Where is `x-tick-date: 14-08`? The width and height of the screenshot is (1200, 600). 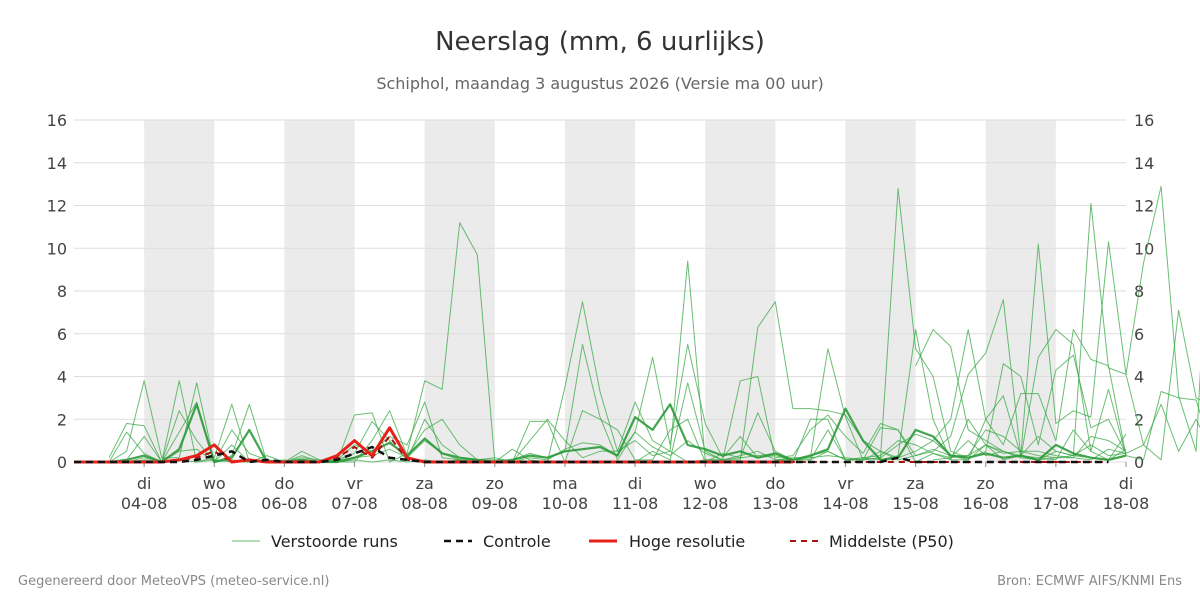 x-tick-date: 14-08 is located at coordinates (845, 503).